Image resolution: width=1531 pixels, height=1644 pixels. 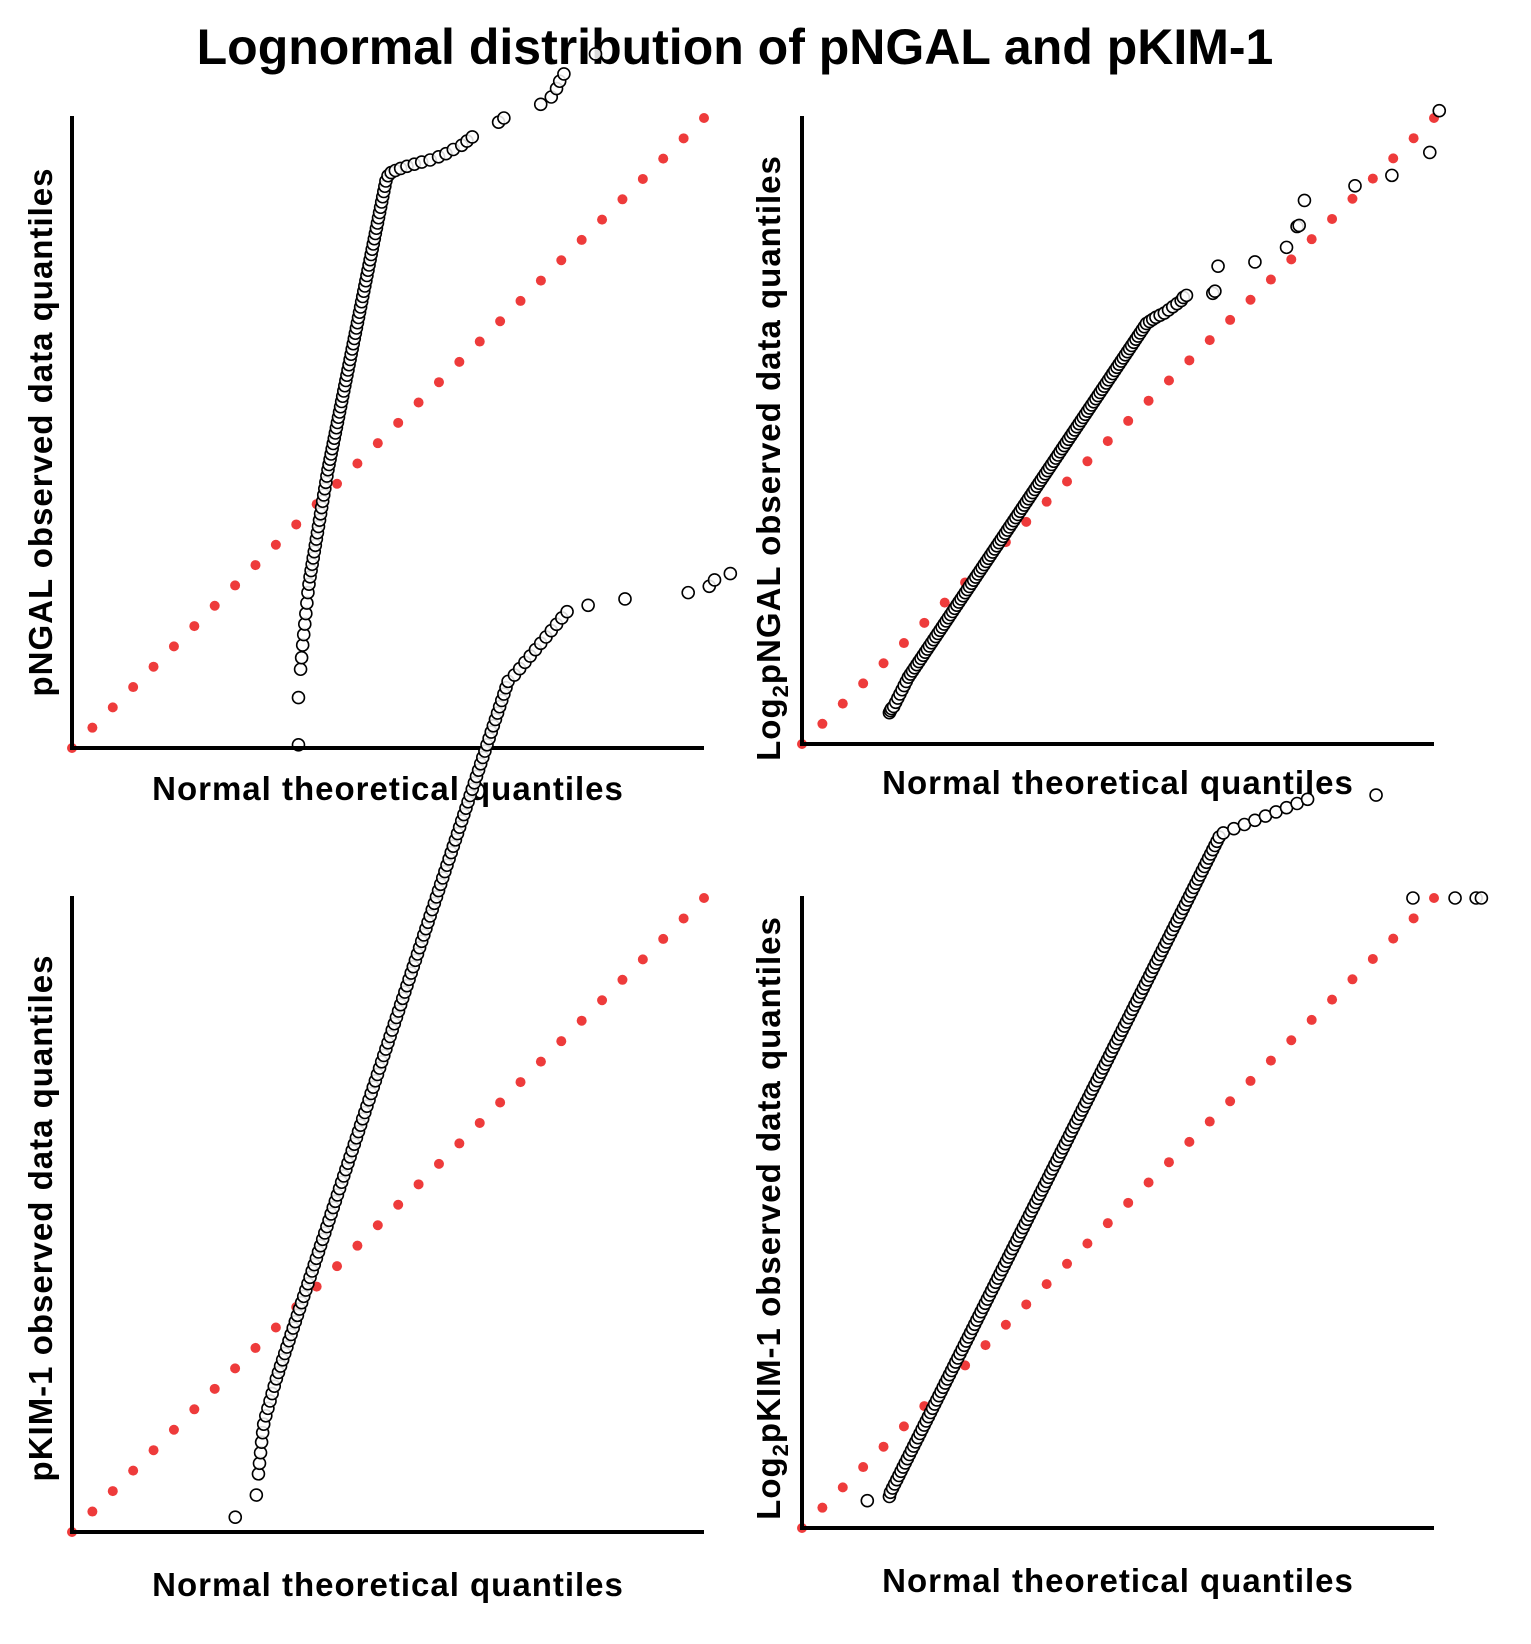 What do you see at coordinates (768, 419) in the screenshot?
I see `y-axis-label-rest: pNGAL observed data quantiles` at bounding box center [768, 419].